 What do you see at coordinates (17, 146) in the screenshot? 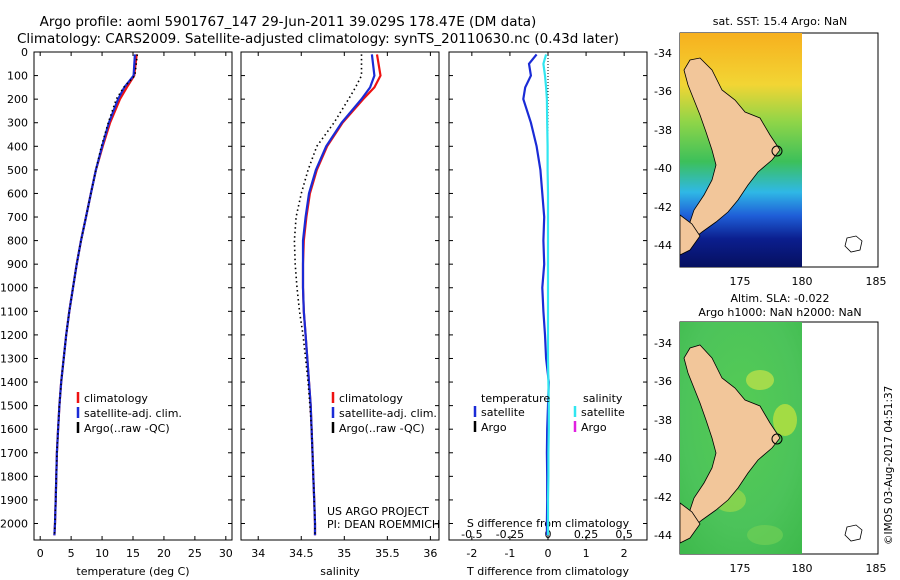
I see `depth-tick-label: 400` at bounding box center [17, 146].